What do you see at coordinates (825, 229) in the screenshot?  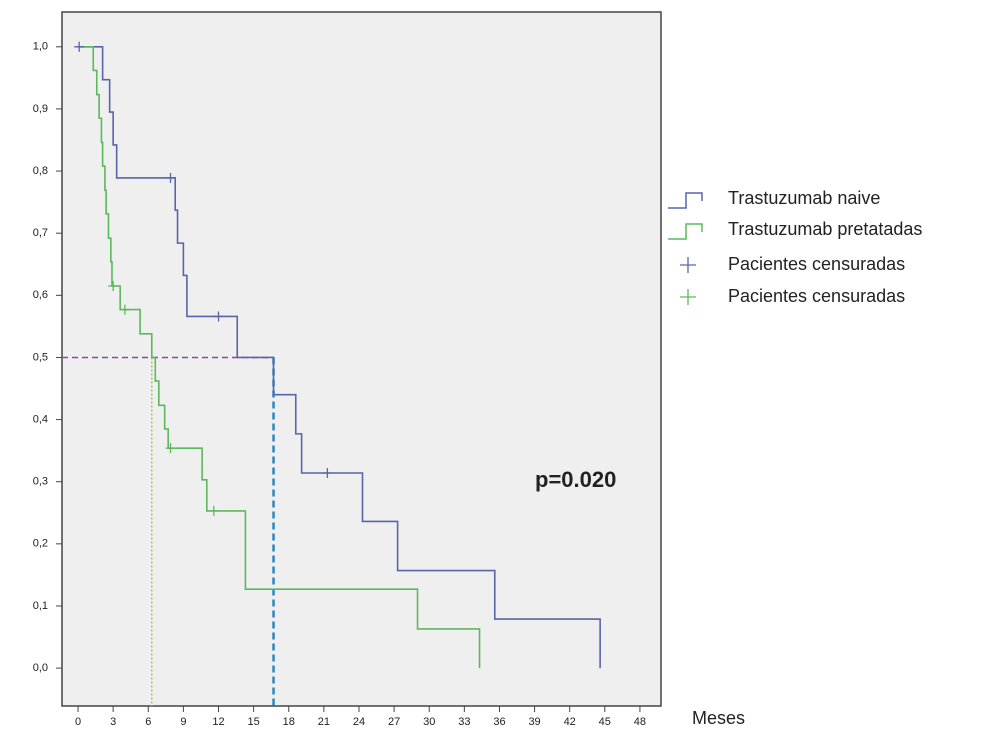 I see `legend-label: Trastuzumab pretatadas` at bounding box center [825, 229].